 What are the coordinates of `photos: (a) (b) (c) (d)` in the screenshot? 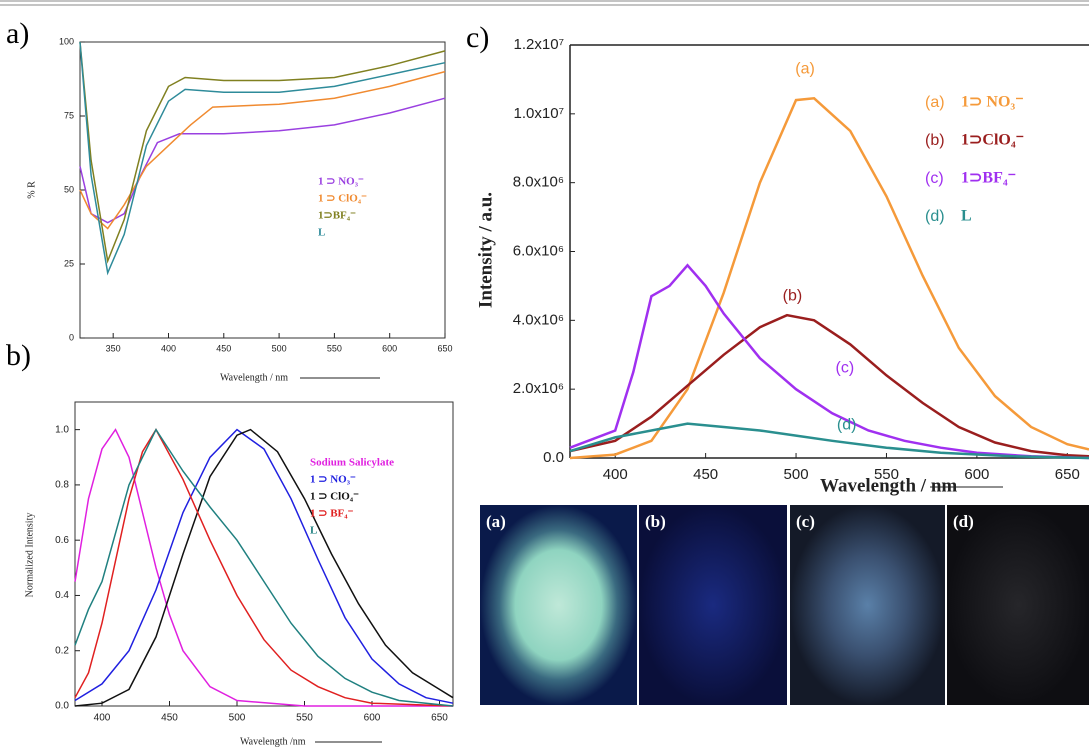 It's located at (784, 605).